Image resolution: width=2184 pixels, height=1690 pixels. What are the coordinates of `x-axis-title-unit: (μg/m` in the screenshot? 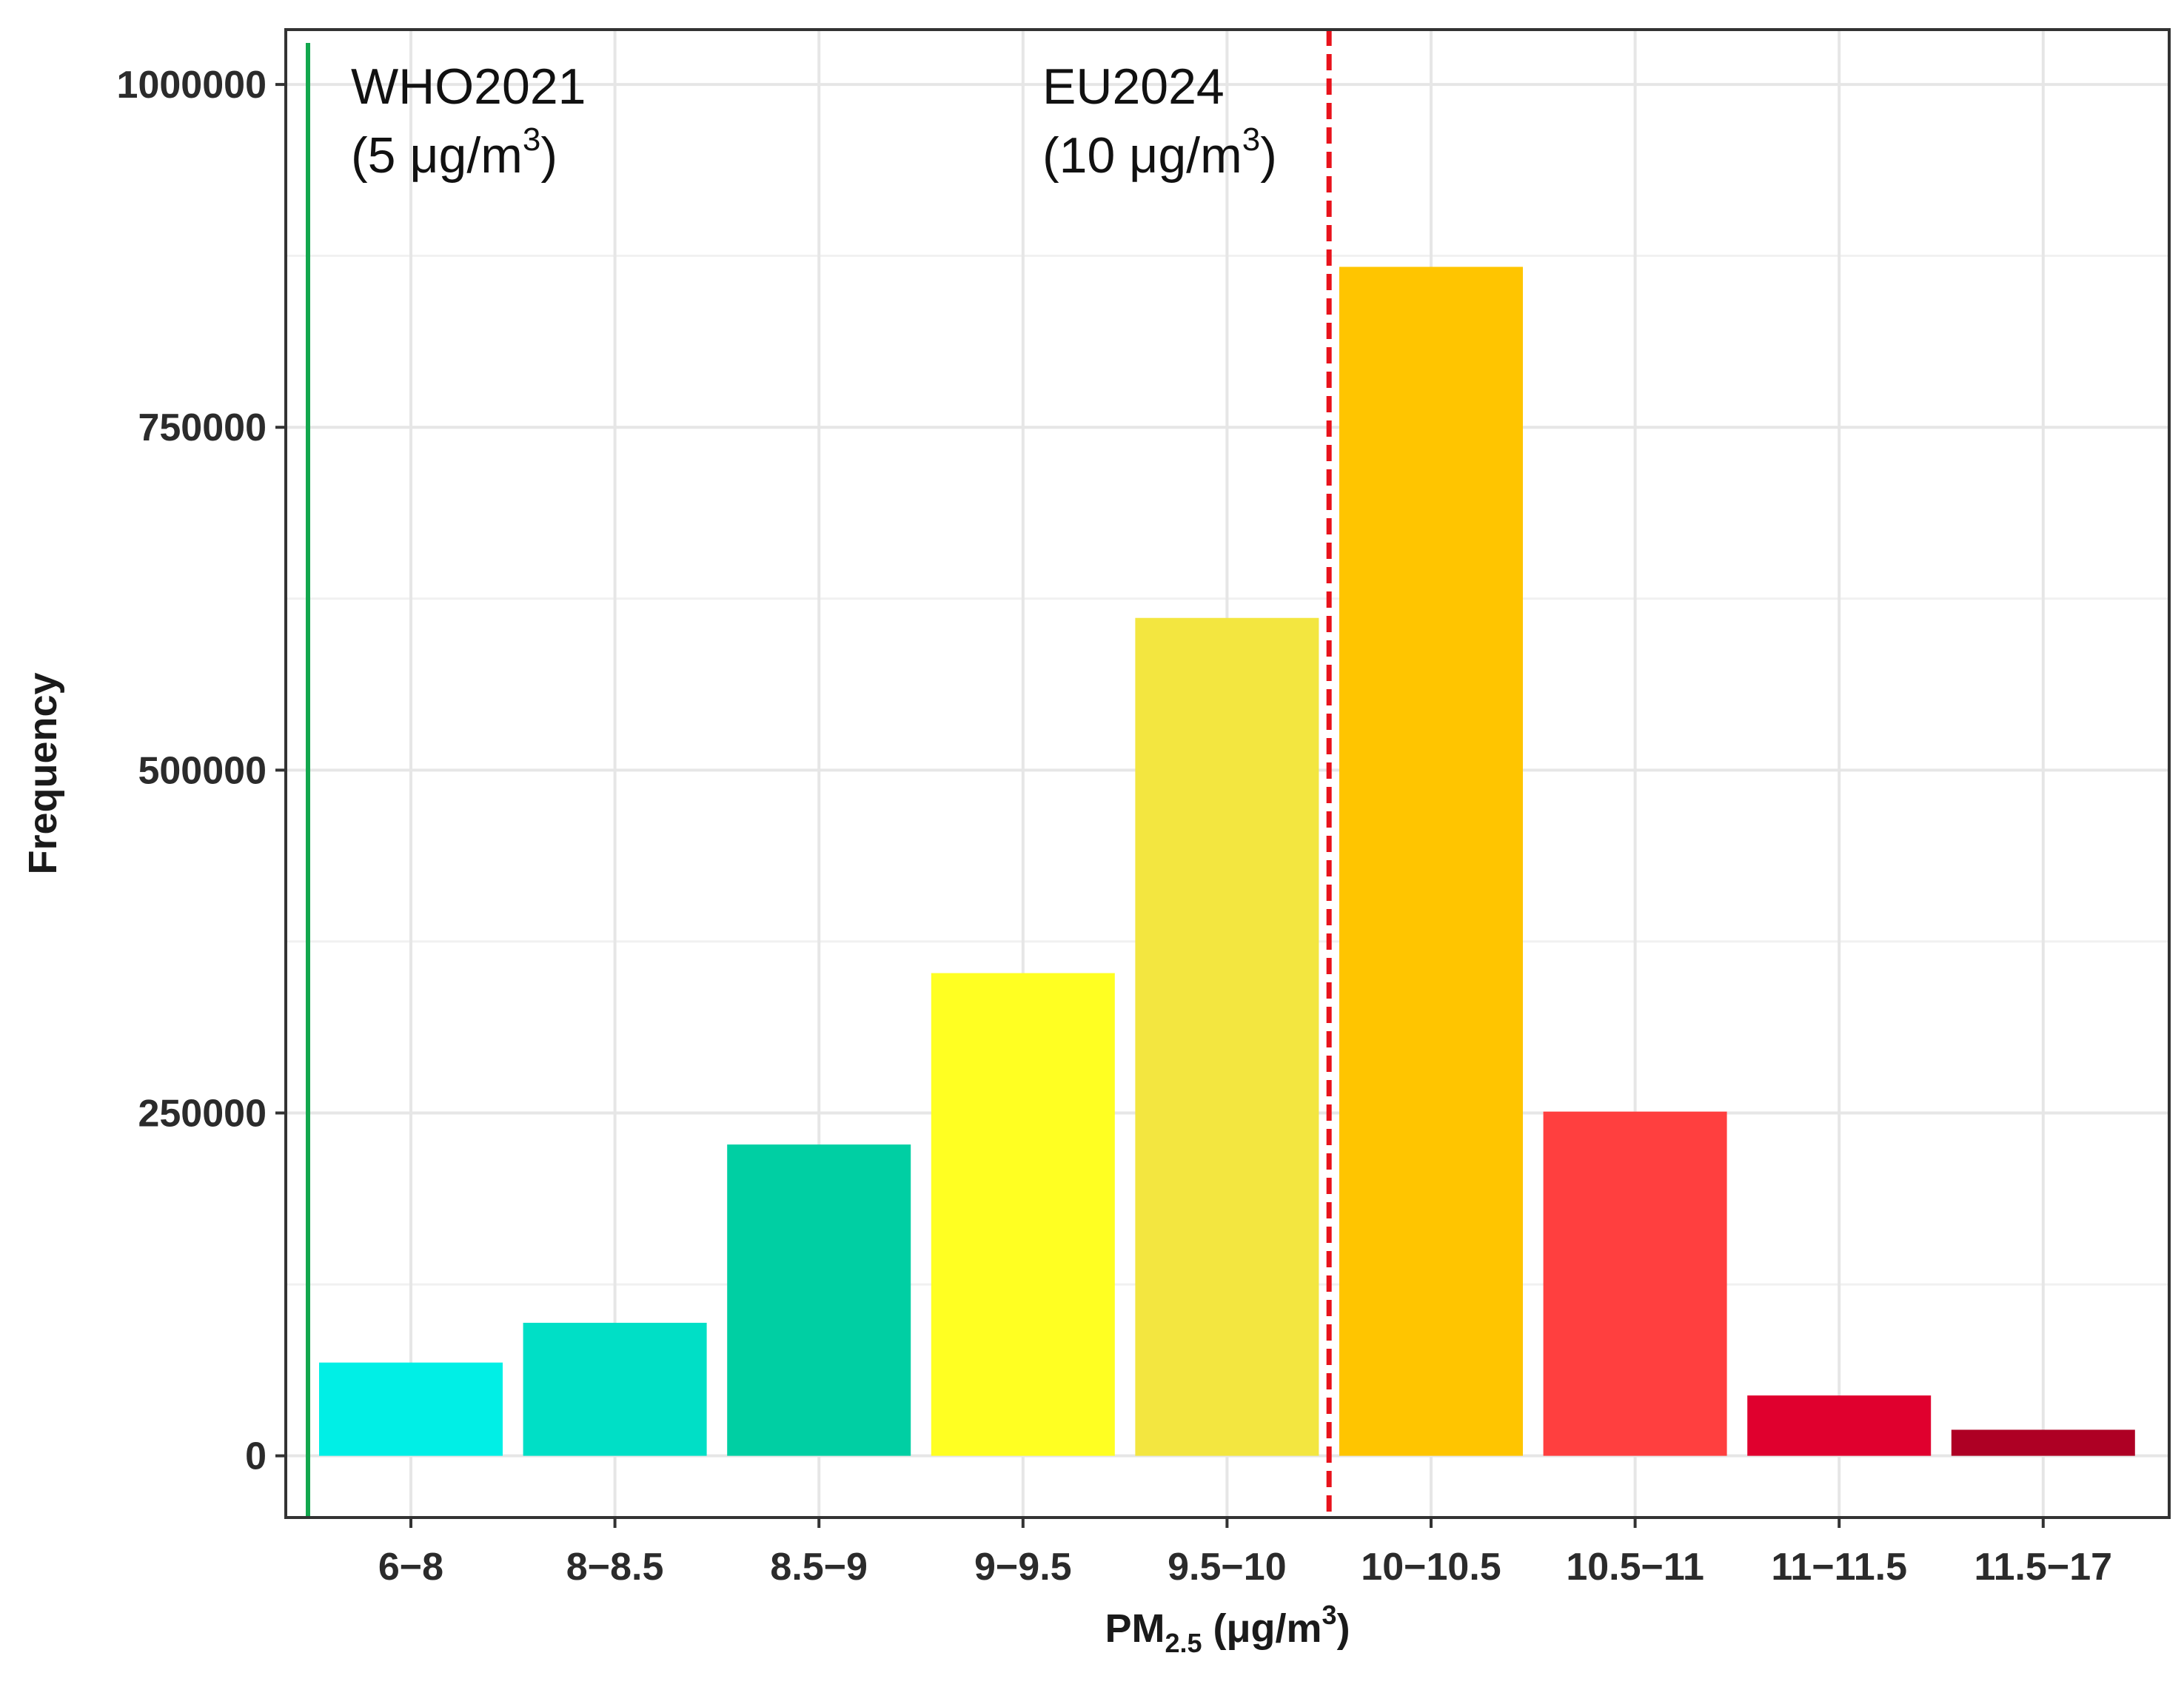 It's located at (1262, 1629).